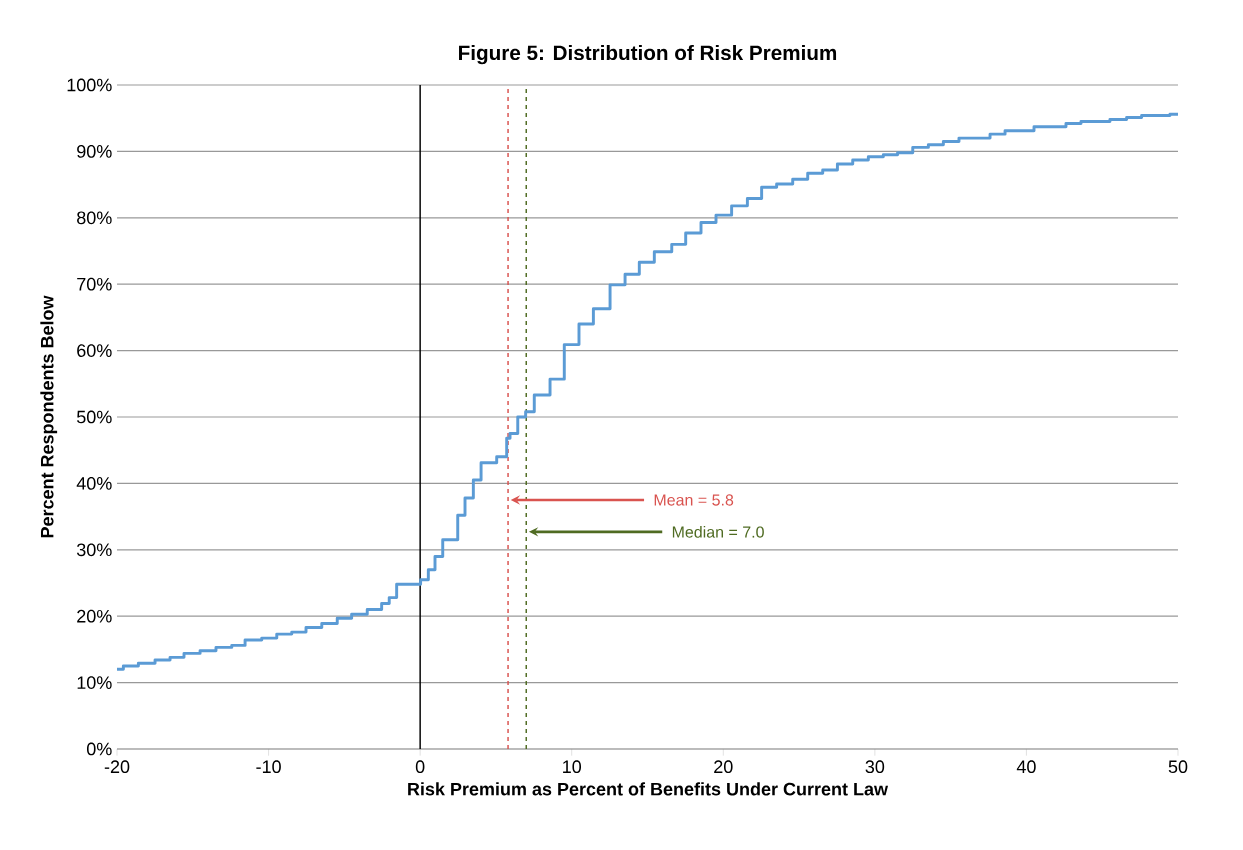 This screenshot has height=850, width=1243. Describe the element at coordinates (117, 767) in the screenshot. I see `x-tick-label: -20` at that location.